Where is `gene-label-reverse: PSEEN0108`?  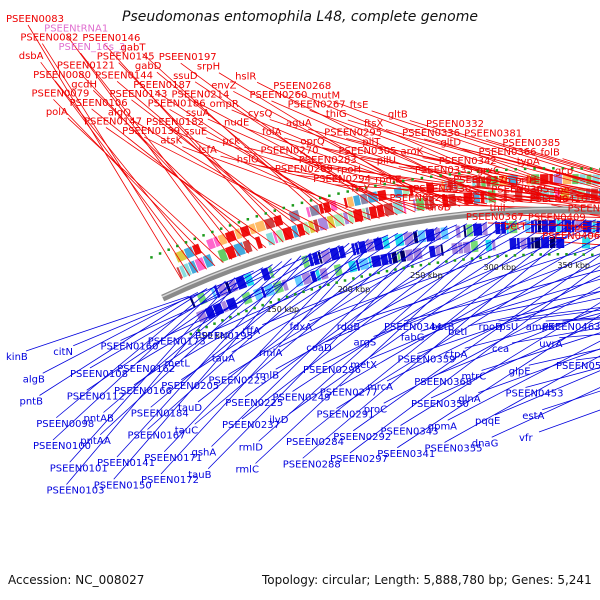
gene-label-reverse: PSEEN0108 is located at coordinates (99, 374).